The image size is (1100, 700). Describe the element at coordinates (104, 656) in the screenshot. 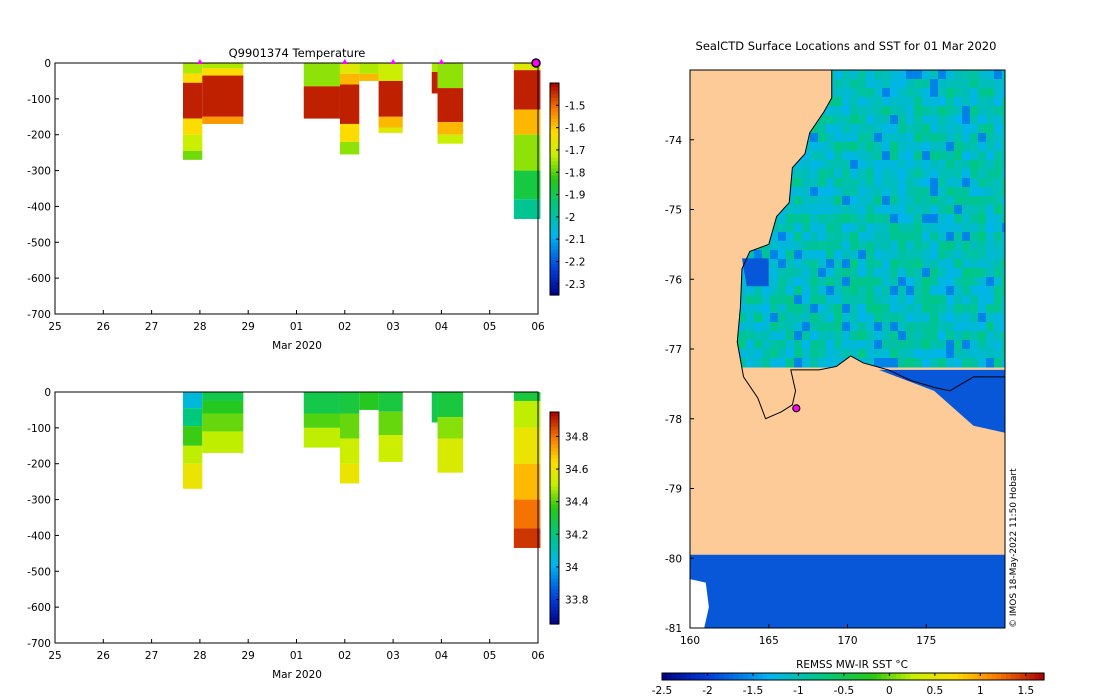

I see `salinity-x-tick-label: 26` at that location.